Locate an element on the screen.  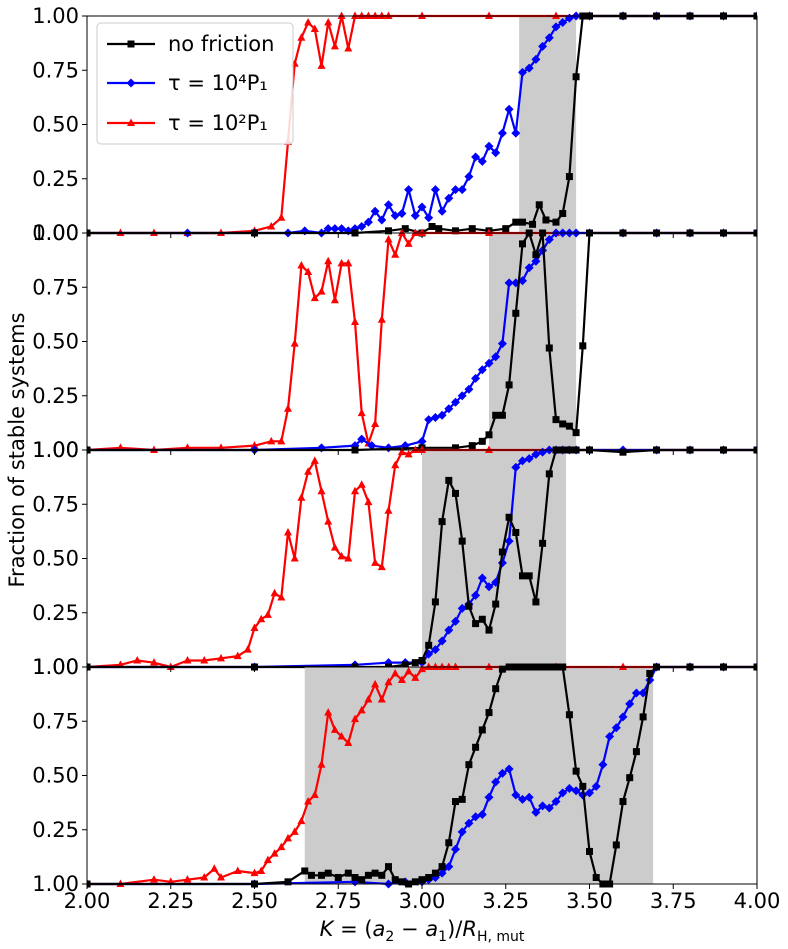
y-tick-label: 1.00 is located at coordinates (55, 667).